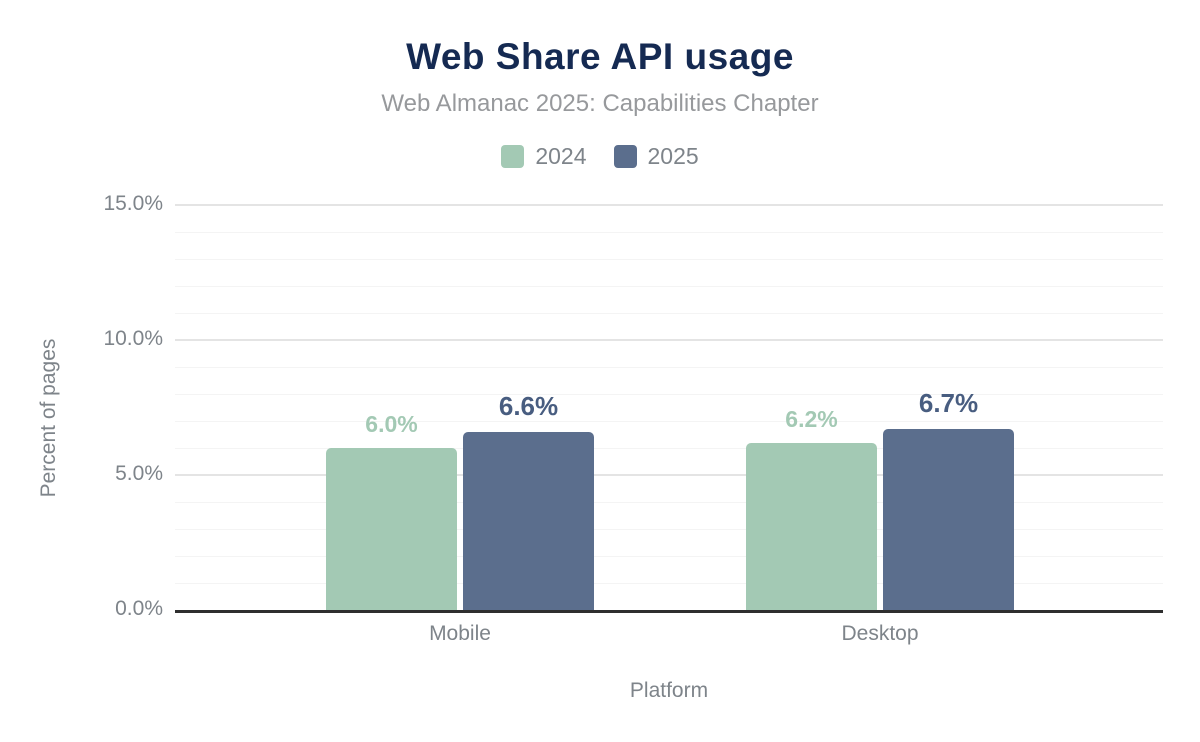  What do you see at coordinates (673, 156) in the screenshot?
I see `legend-label-2025: 2025` at bounding box center [673, 156].